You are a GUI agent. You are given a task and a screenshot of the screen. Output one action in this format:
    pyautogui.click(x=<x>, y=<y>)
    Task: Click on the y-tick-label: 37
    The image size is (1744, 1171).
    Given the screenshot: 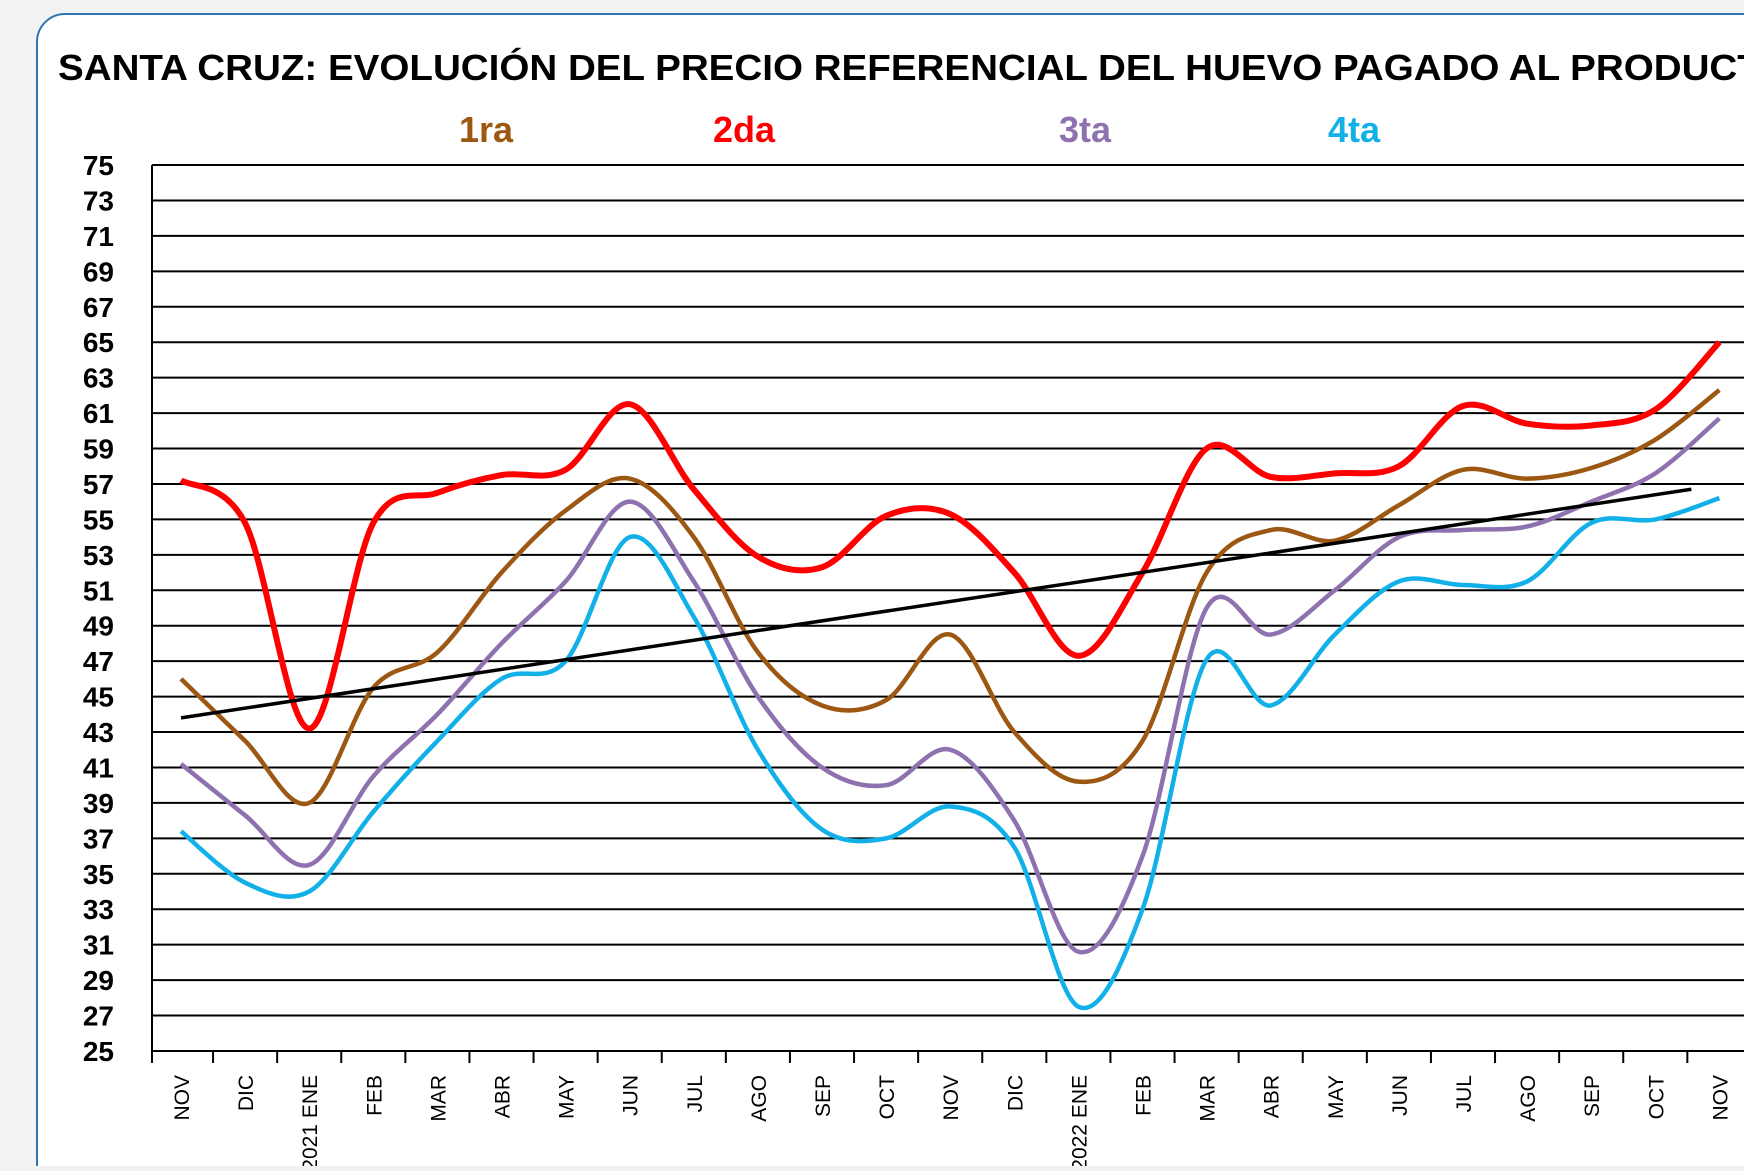 What is the action you would take?
    pyautogui.click(x=98, y=838)
    